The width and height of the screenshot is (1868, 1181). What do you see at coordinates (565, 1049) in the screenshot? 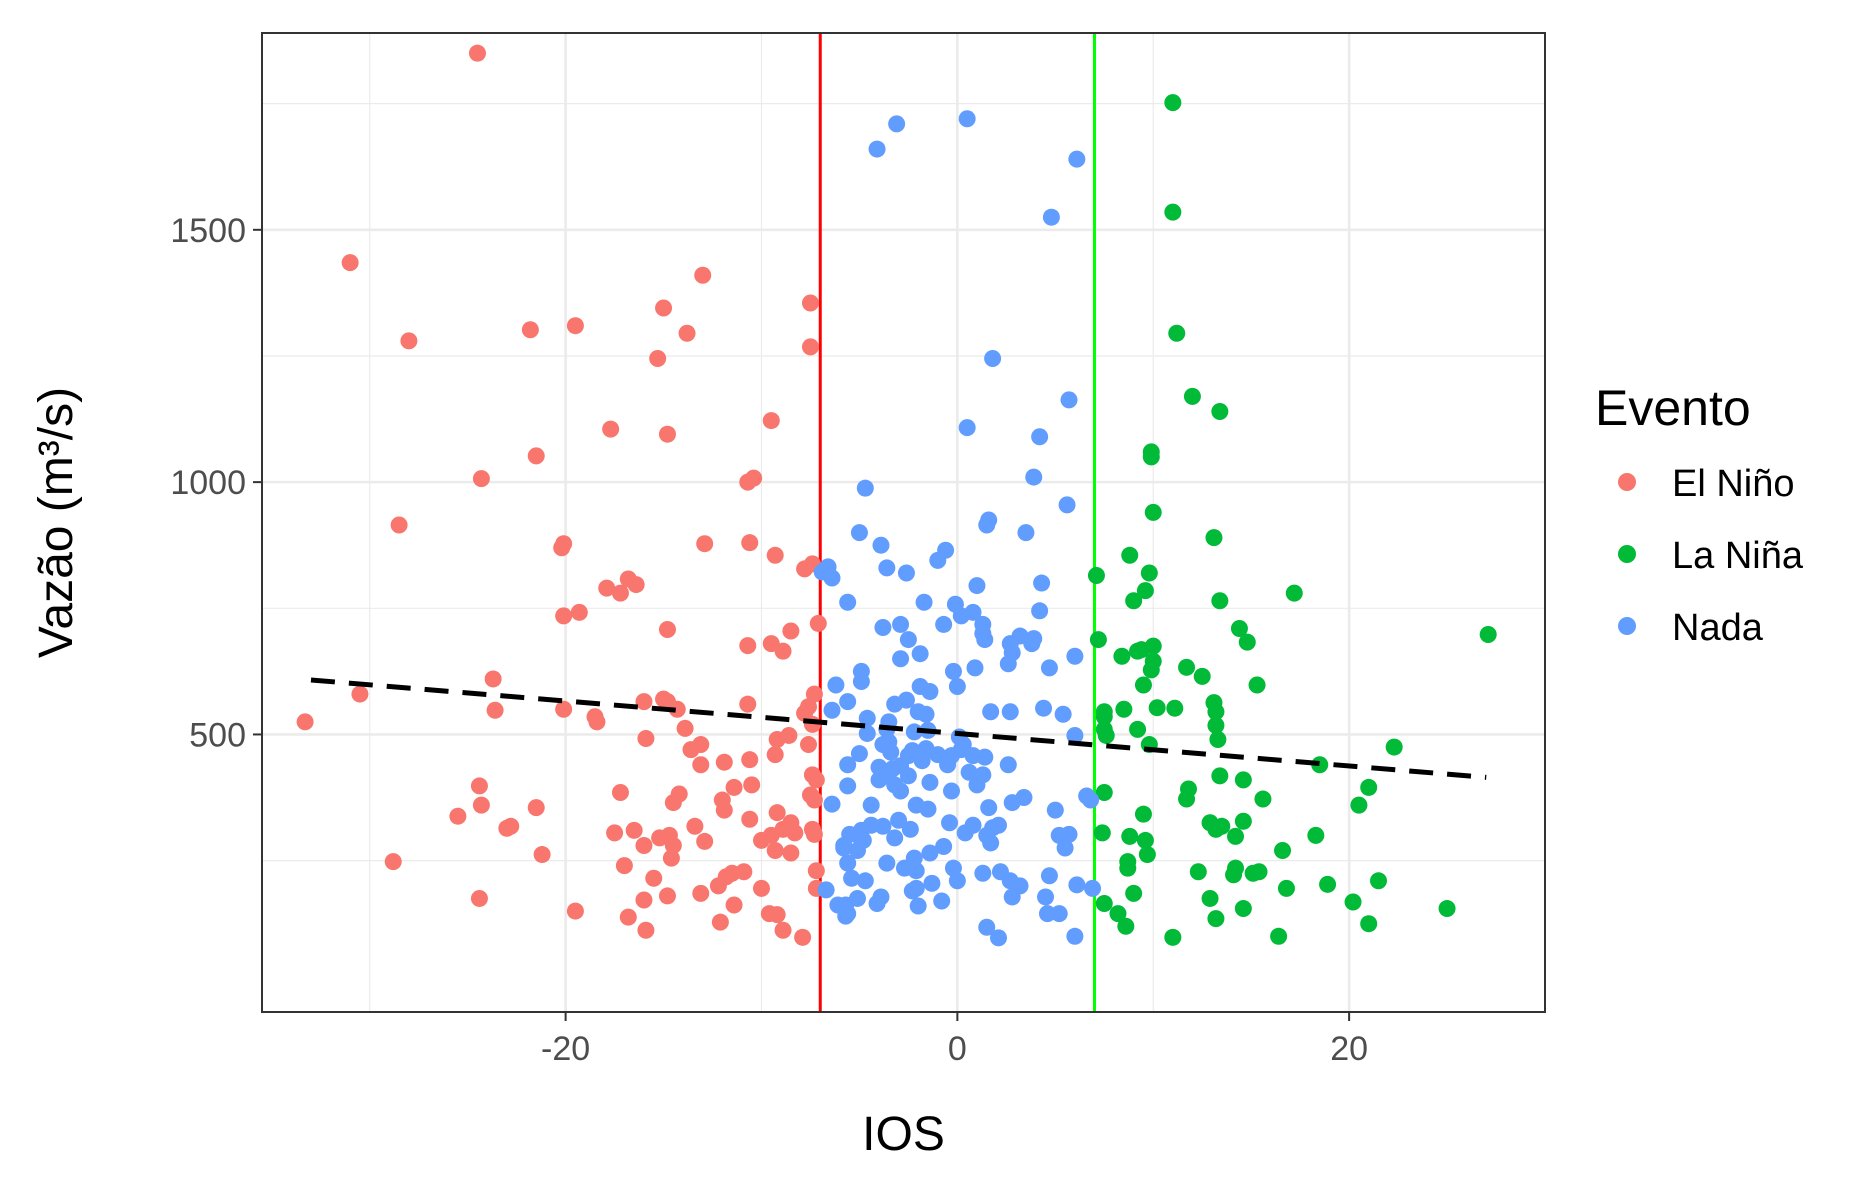
I see `x-tick-label: -20` at bounding box center [565, 1049].